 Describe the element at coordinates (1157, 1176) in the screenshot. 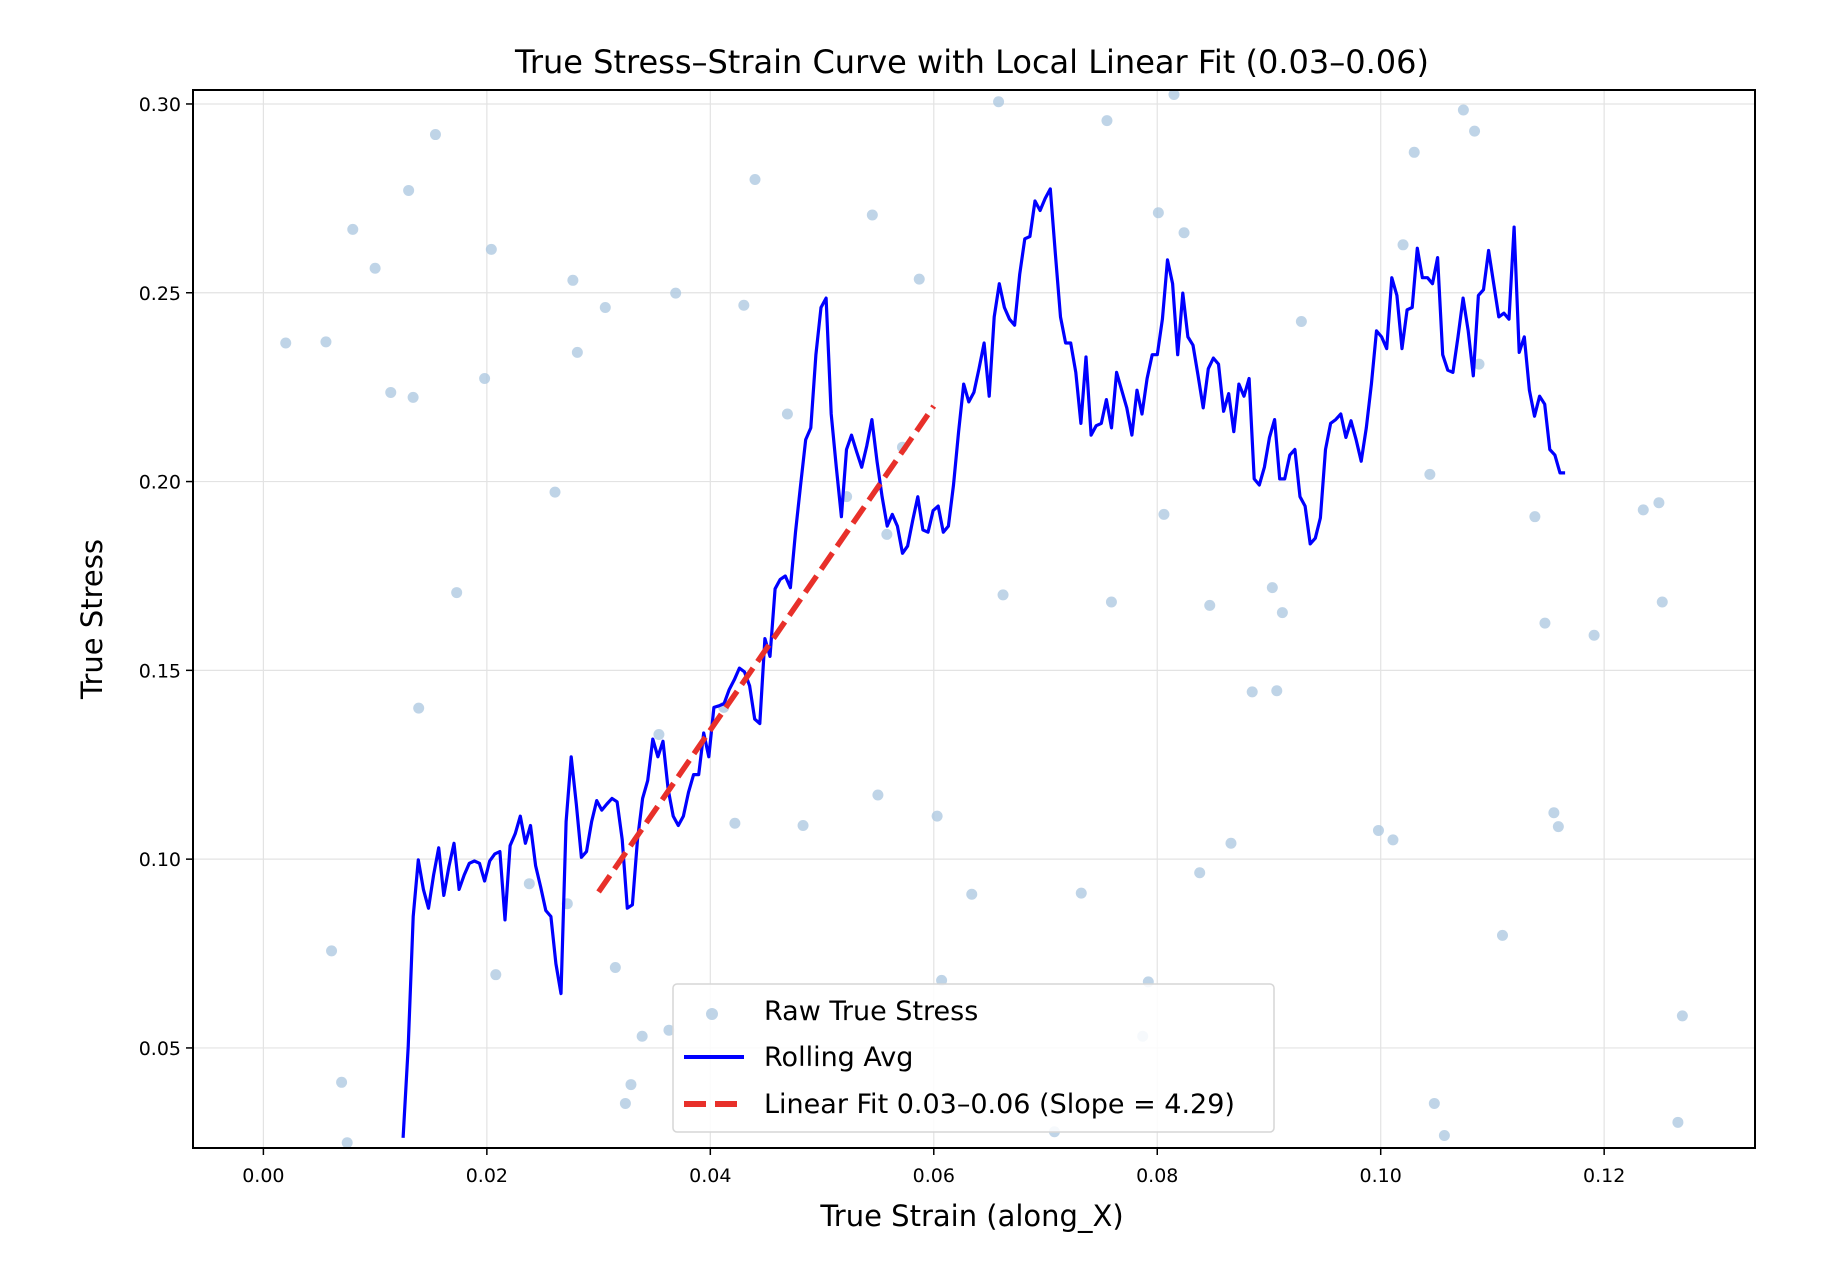

I see `x-tick-label: 0.08` at that location.